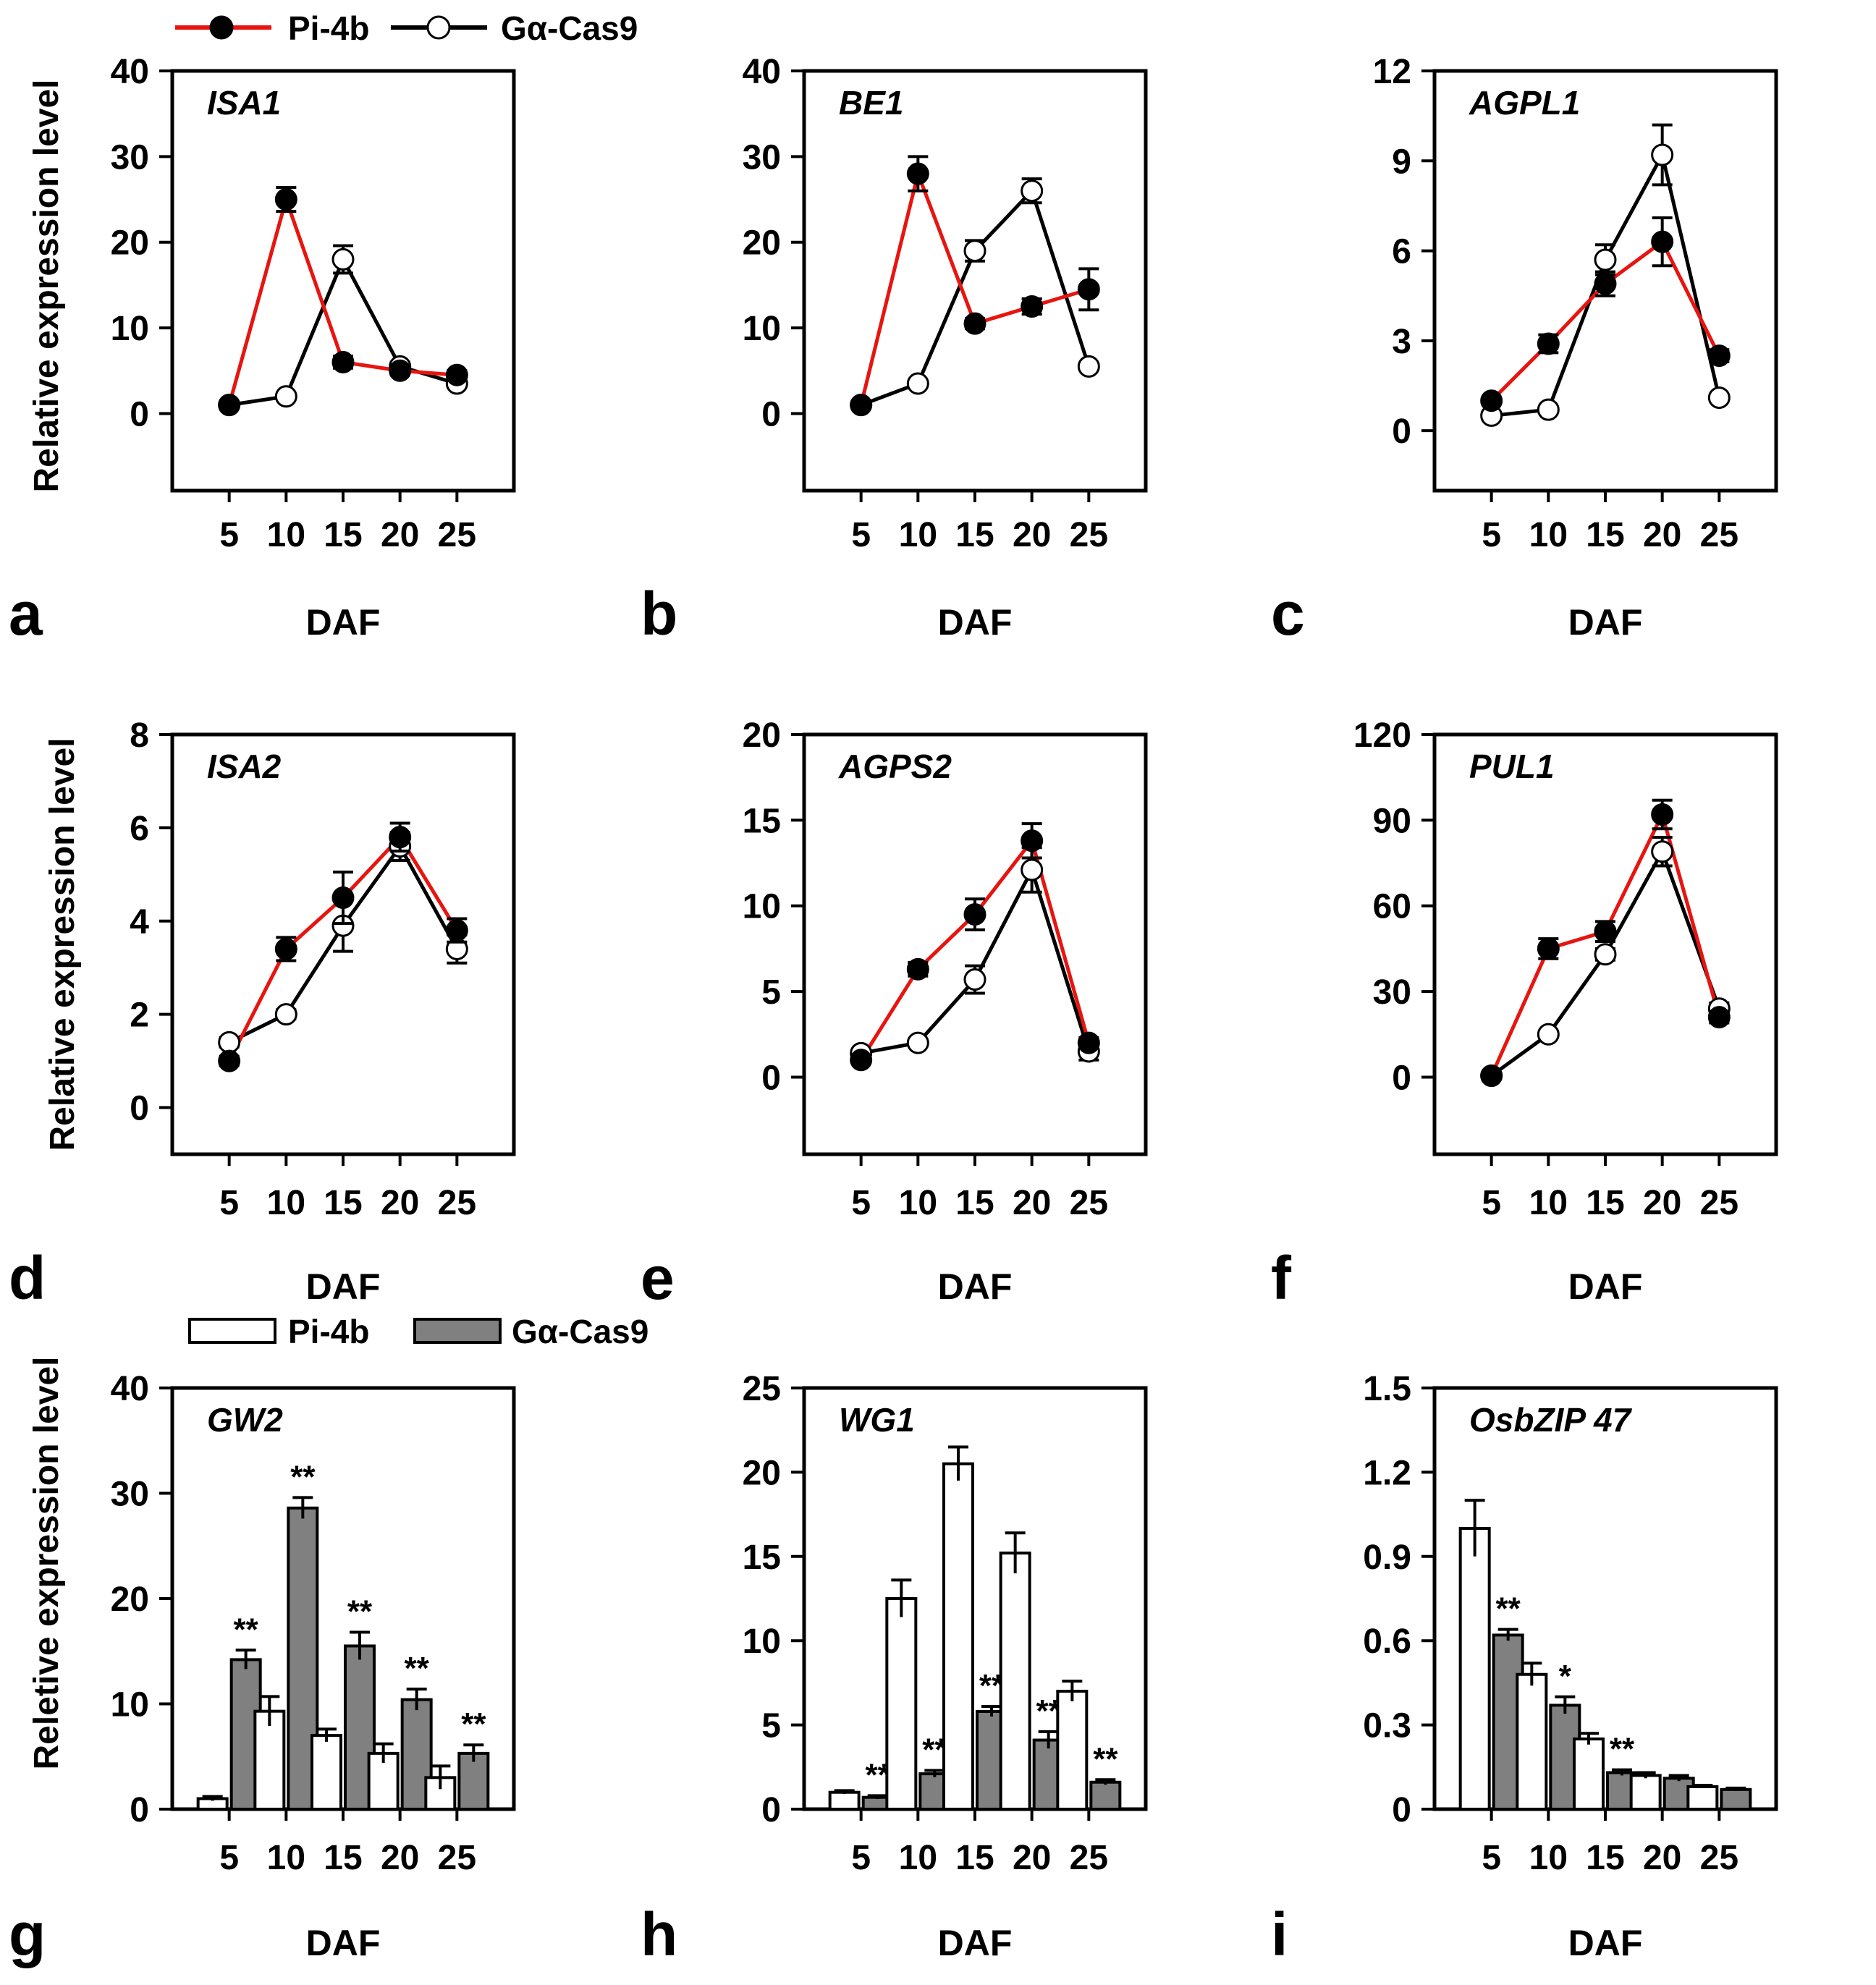  I want to click on panel-a: 0 10 20 30 40 5 10 15 20 25 DAF ISA1 a, so click(262, 351).